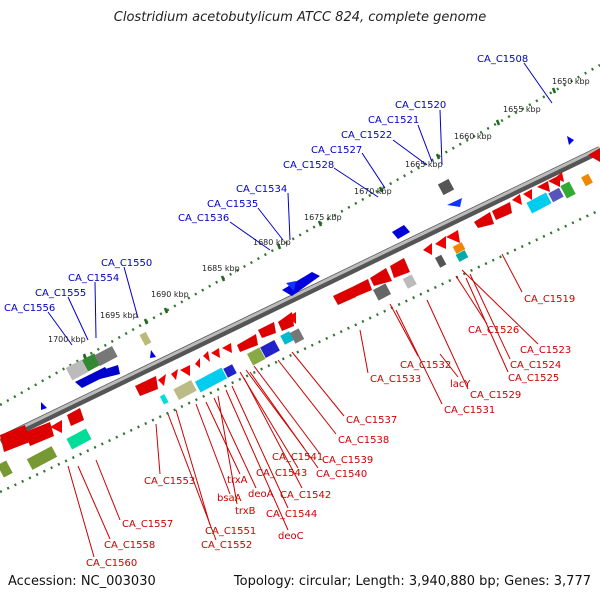  I want to click on gene-label: CA_C1540, so click(341, 474).